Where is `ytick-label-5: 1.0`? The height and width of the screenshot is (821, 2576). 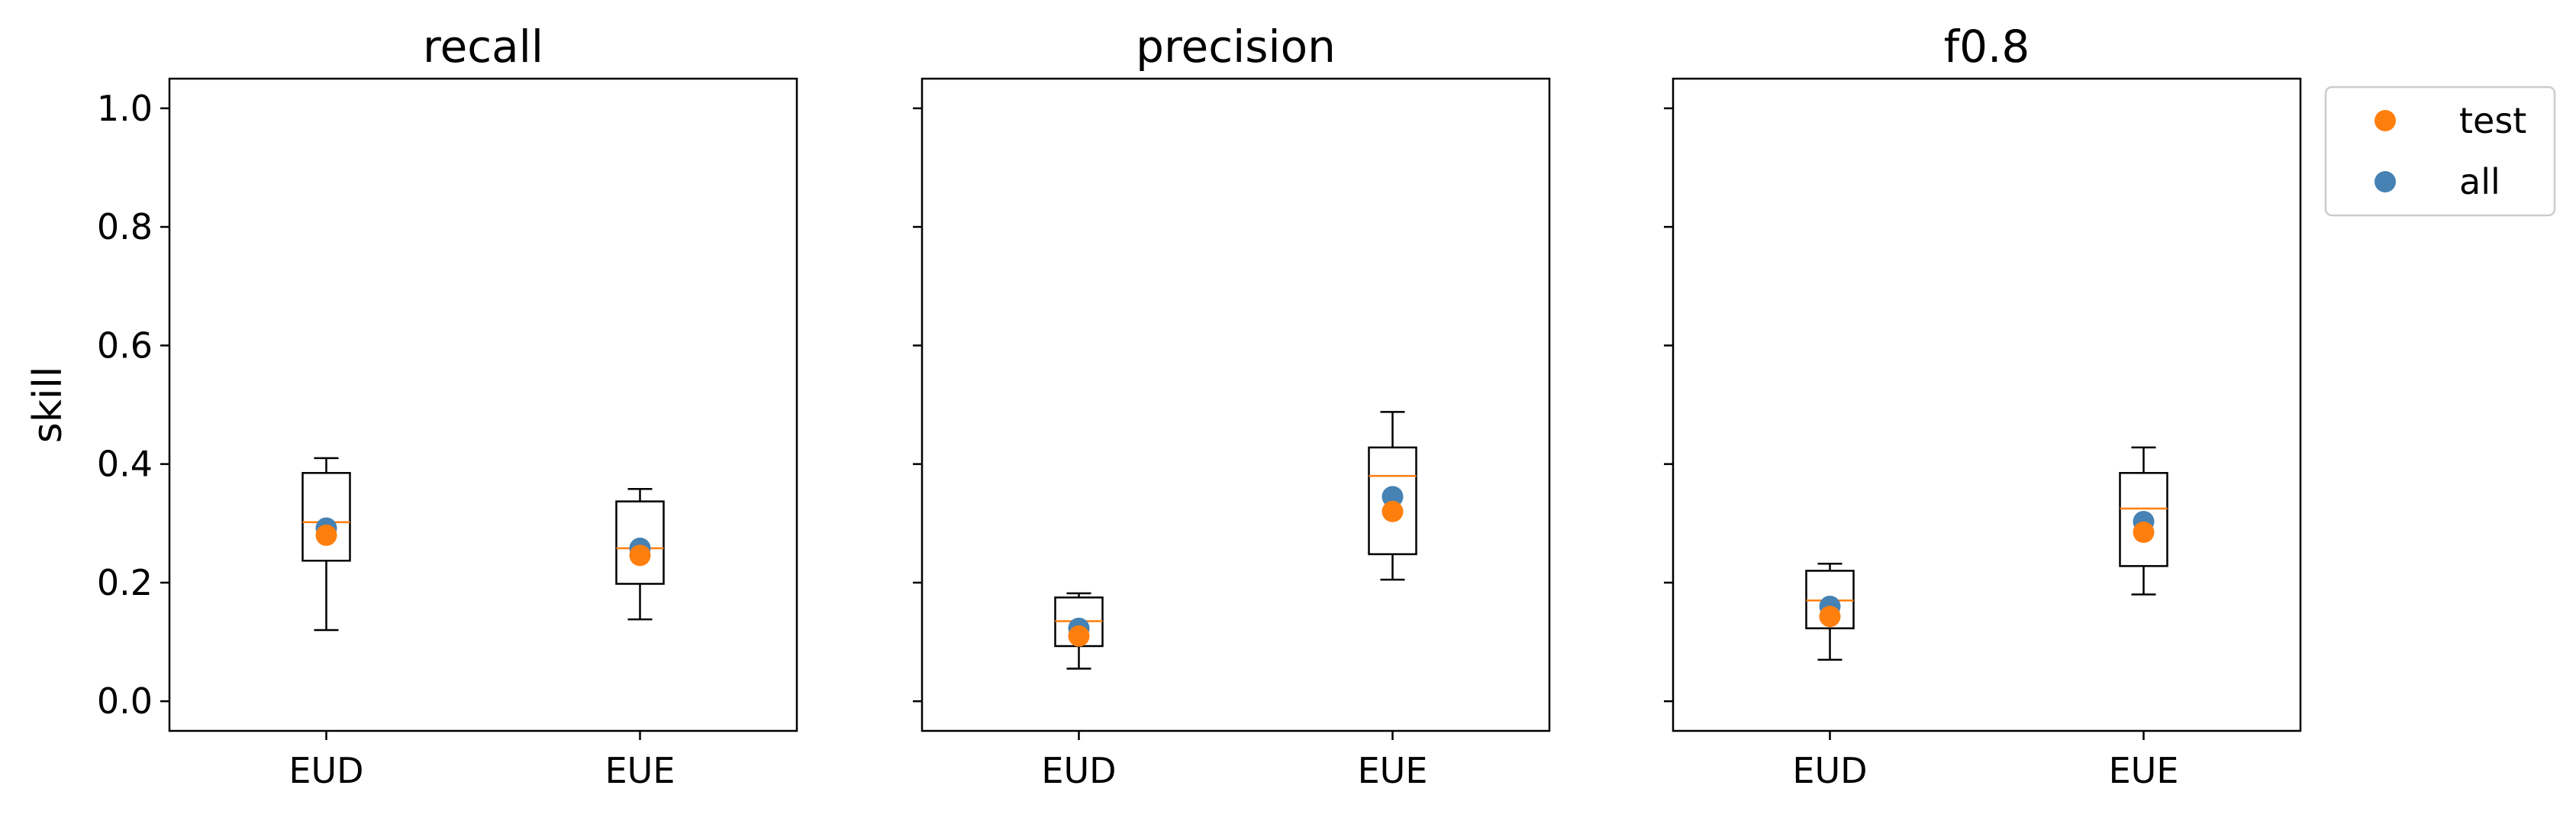 ytick-label-5: 1.0 is located at coordinates (125, 108).